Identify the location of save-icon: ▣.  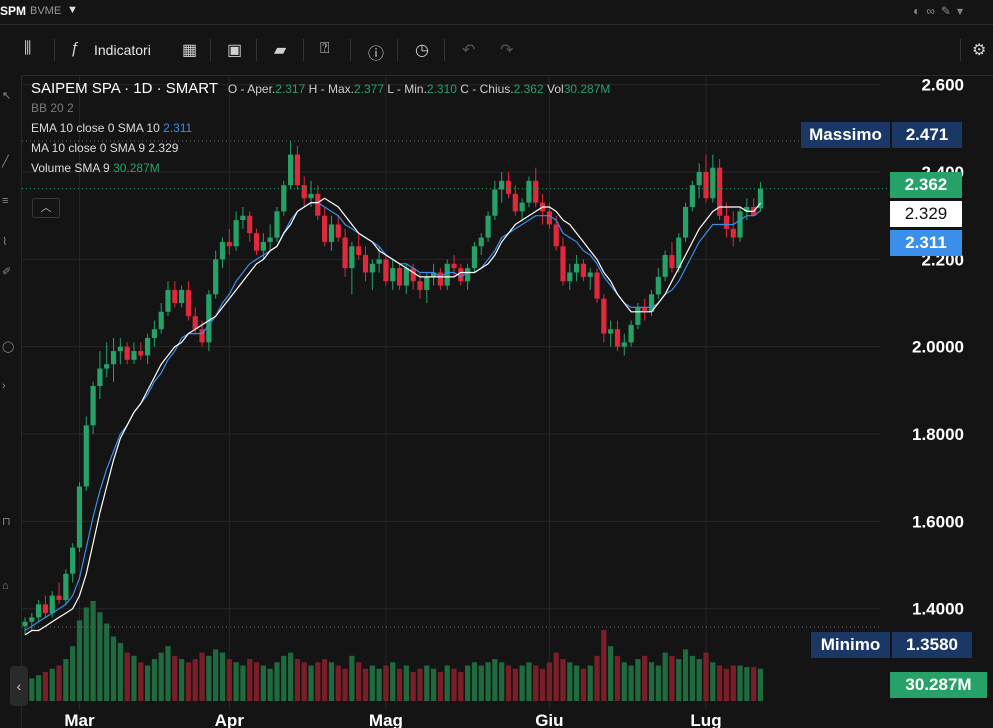
(235, 50).